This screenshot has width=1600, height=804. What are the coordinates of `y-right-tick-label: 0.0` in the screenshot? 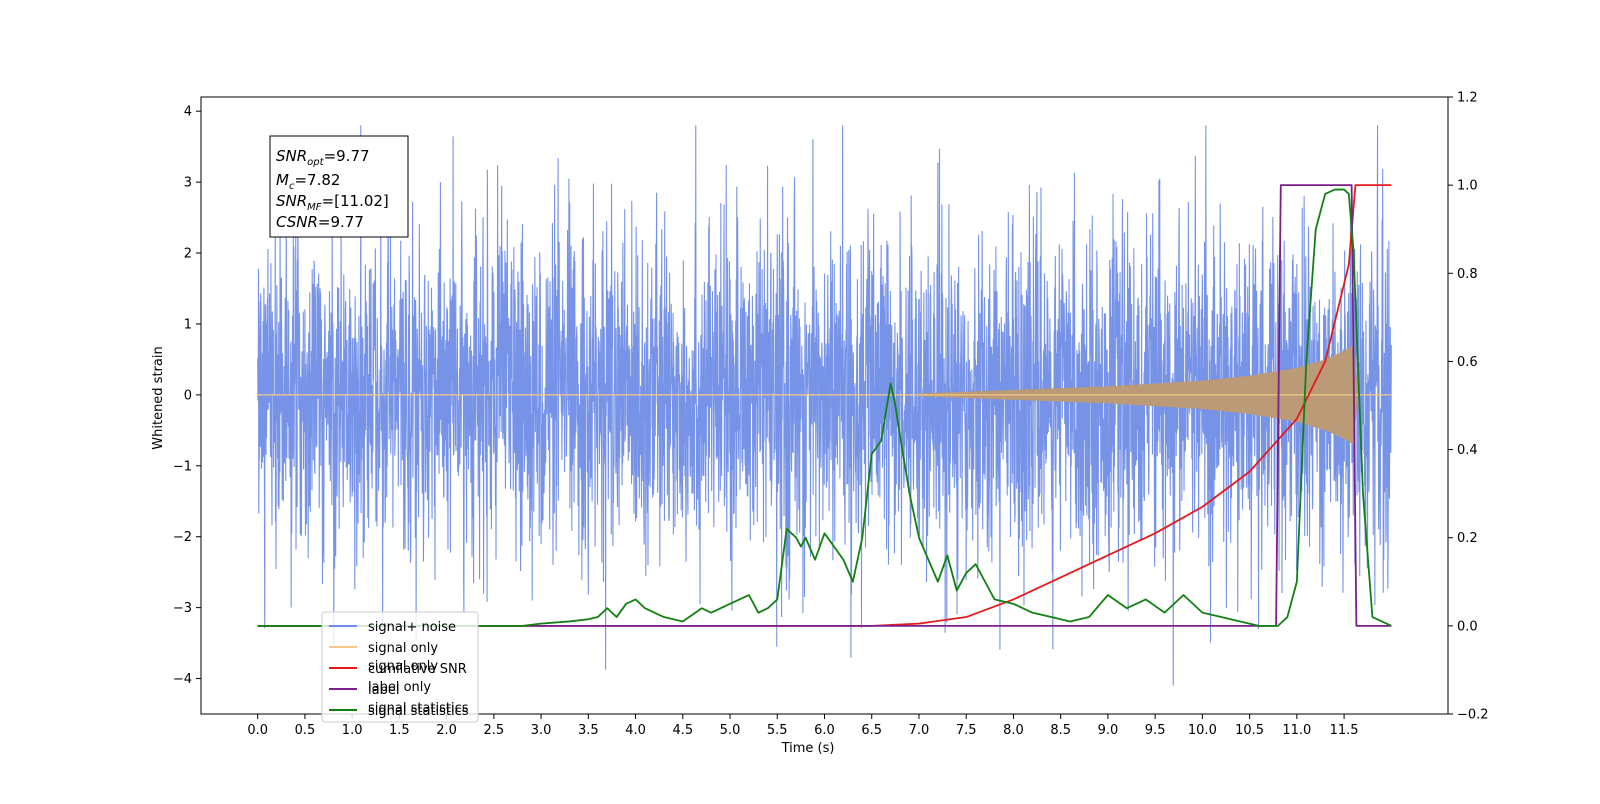 It's located at (1467, 626).